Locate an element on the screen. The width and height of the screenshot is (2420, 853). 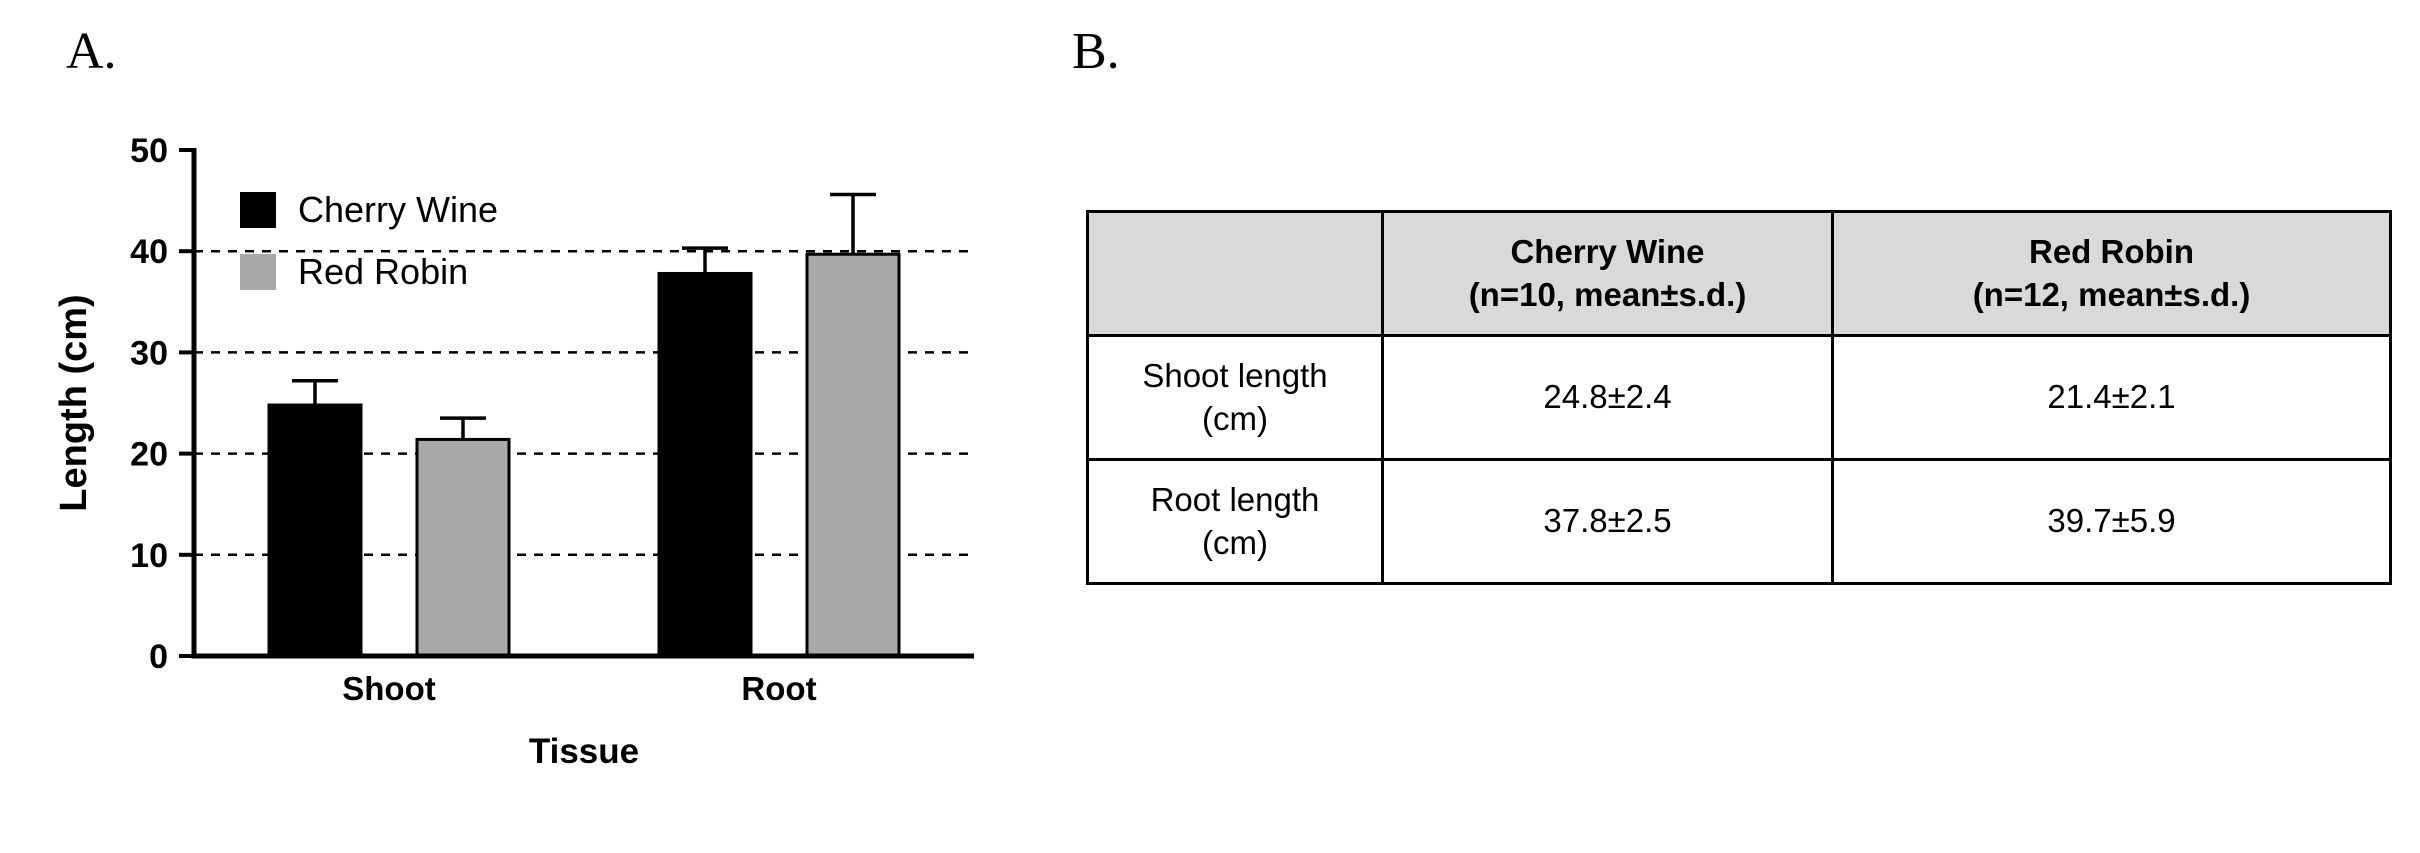
row-label-root-line2: (cm) is located at coordinates (1235, 542).